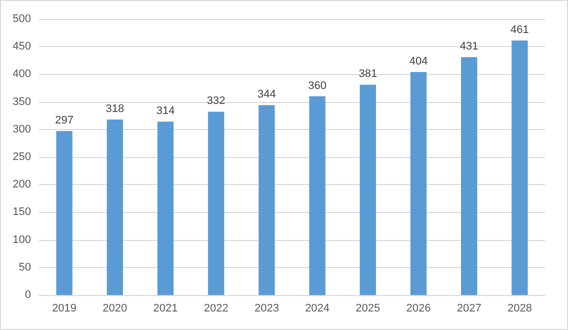 This screenshot has width=568, height=330. What do you see at coordinates (21, 46) in the screenshot?
I see `y-tick-label: 450` at bounding box center [21, 46].